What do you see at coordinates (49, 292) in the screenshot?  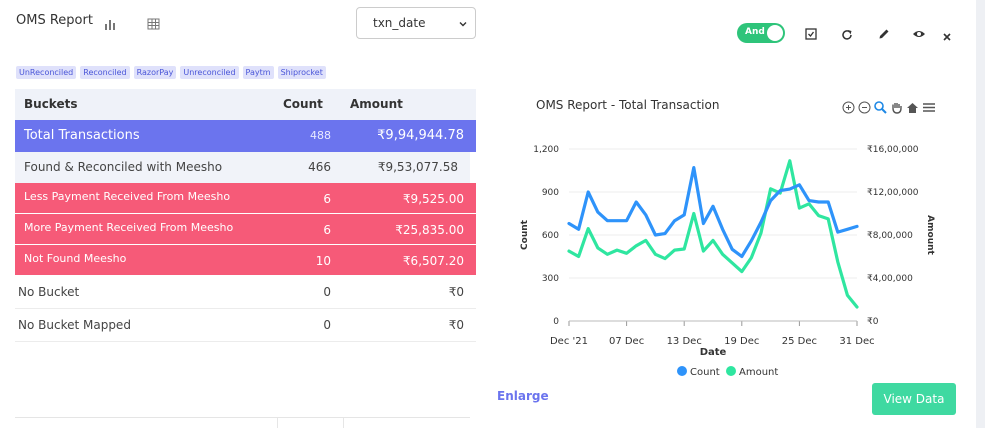 I see `row-bucket: No Bucket` at bounding box center [49, 292].